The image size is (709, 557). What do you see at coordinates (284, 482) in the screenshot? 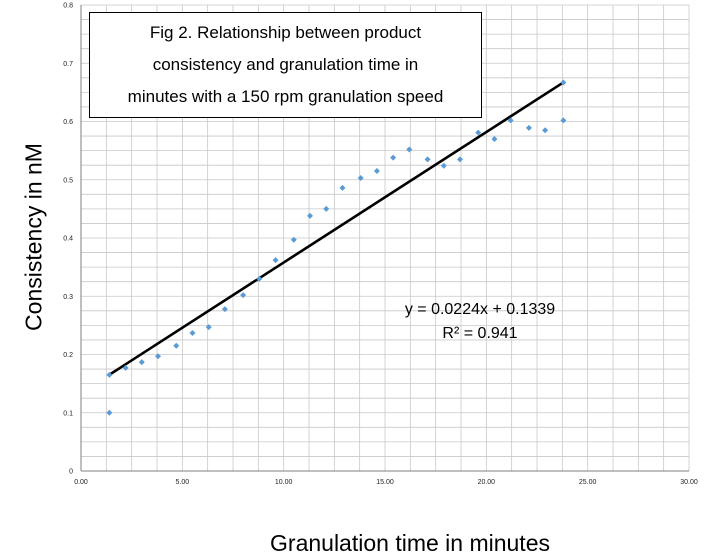
I see `x-tick-label: 10.00` at bounding box center [284, 482].